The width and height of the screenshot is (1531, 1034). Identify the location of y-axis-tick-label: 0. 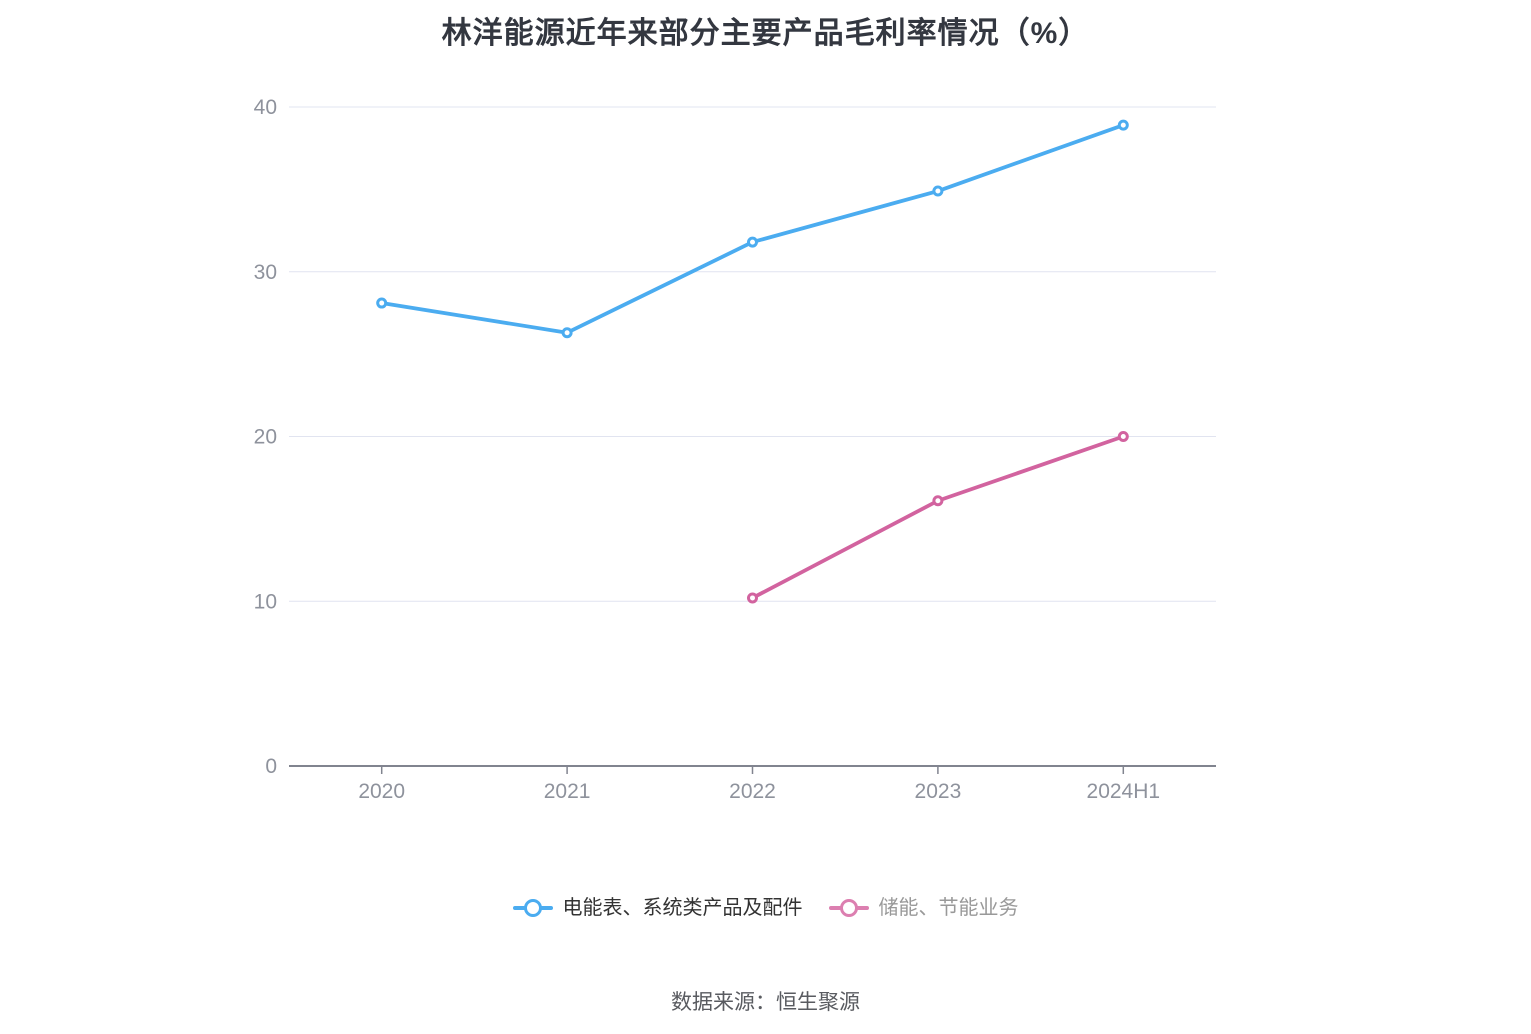
(271, 766).